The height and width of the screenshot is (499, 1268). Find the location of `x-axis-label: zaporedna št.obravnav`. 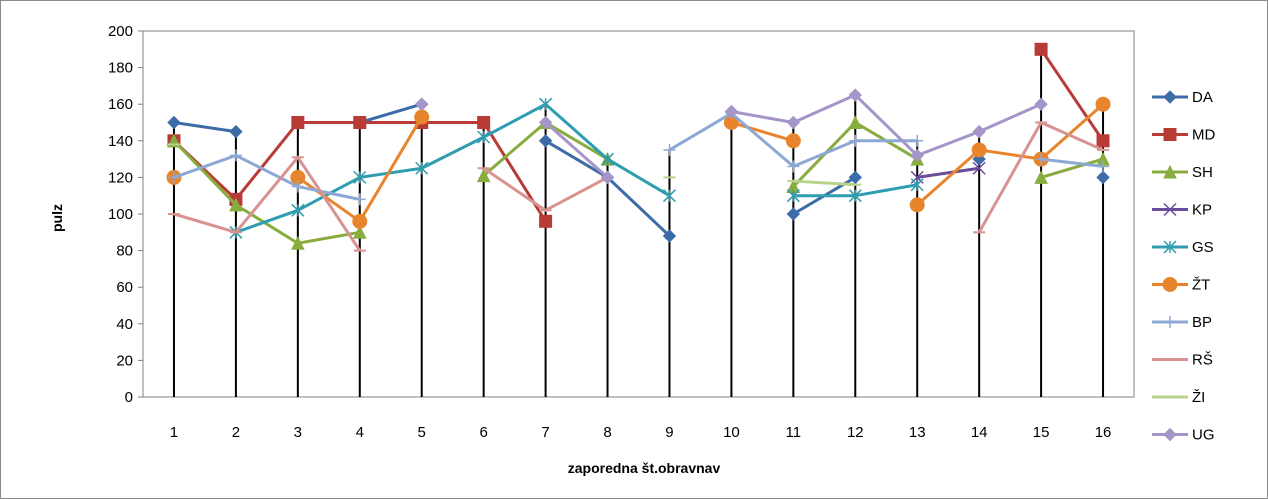

x-axis-label: zaporedna št.obravnav is located at coordinates (644, 468).